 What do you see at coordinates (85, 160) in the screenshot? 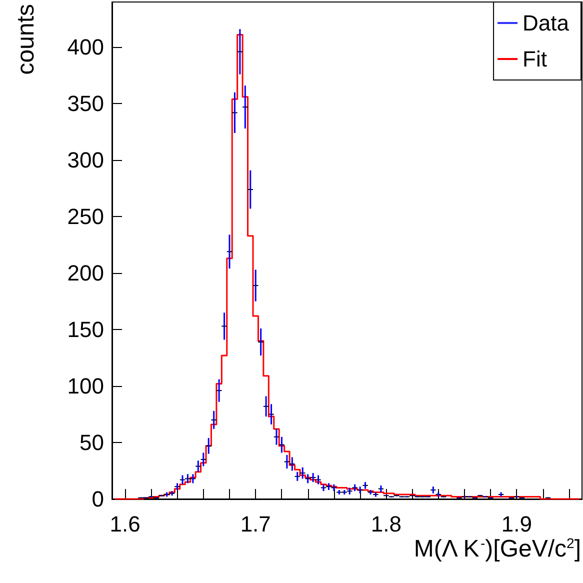
I see `y-tick-label: 300` at bounding box center [85, 160].